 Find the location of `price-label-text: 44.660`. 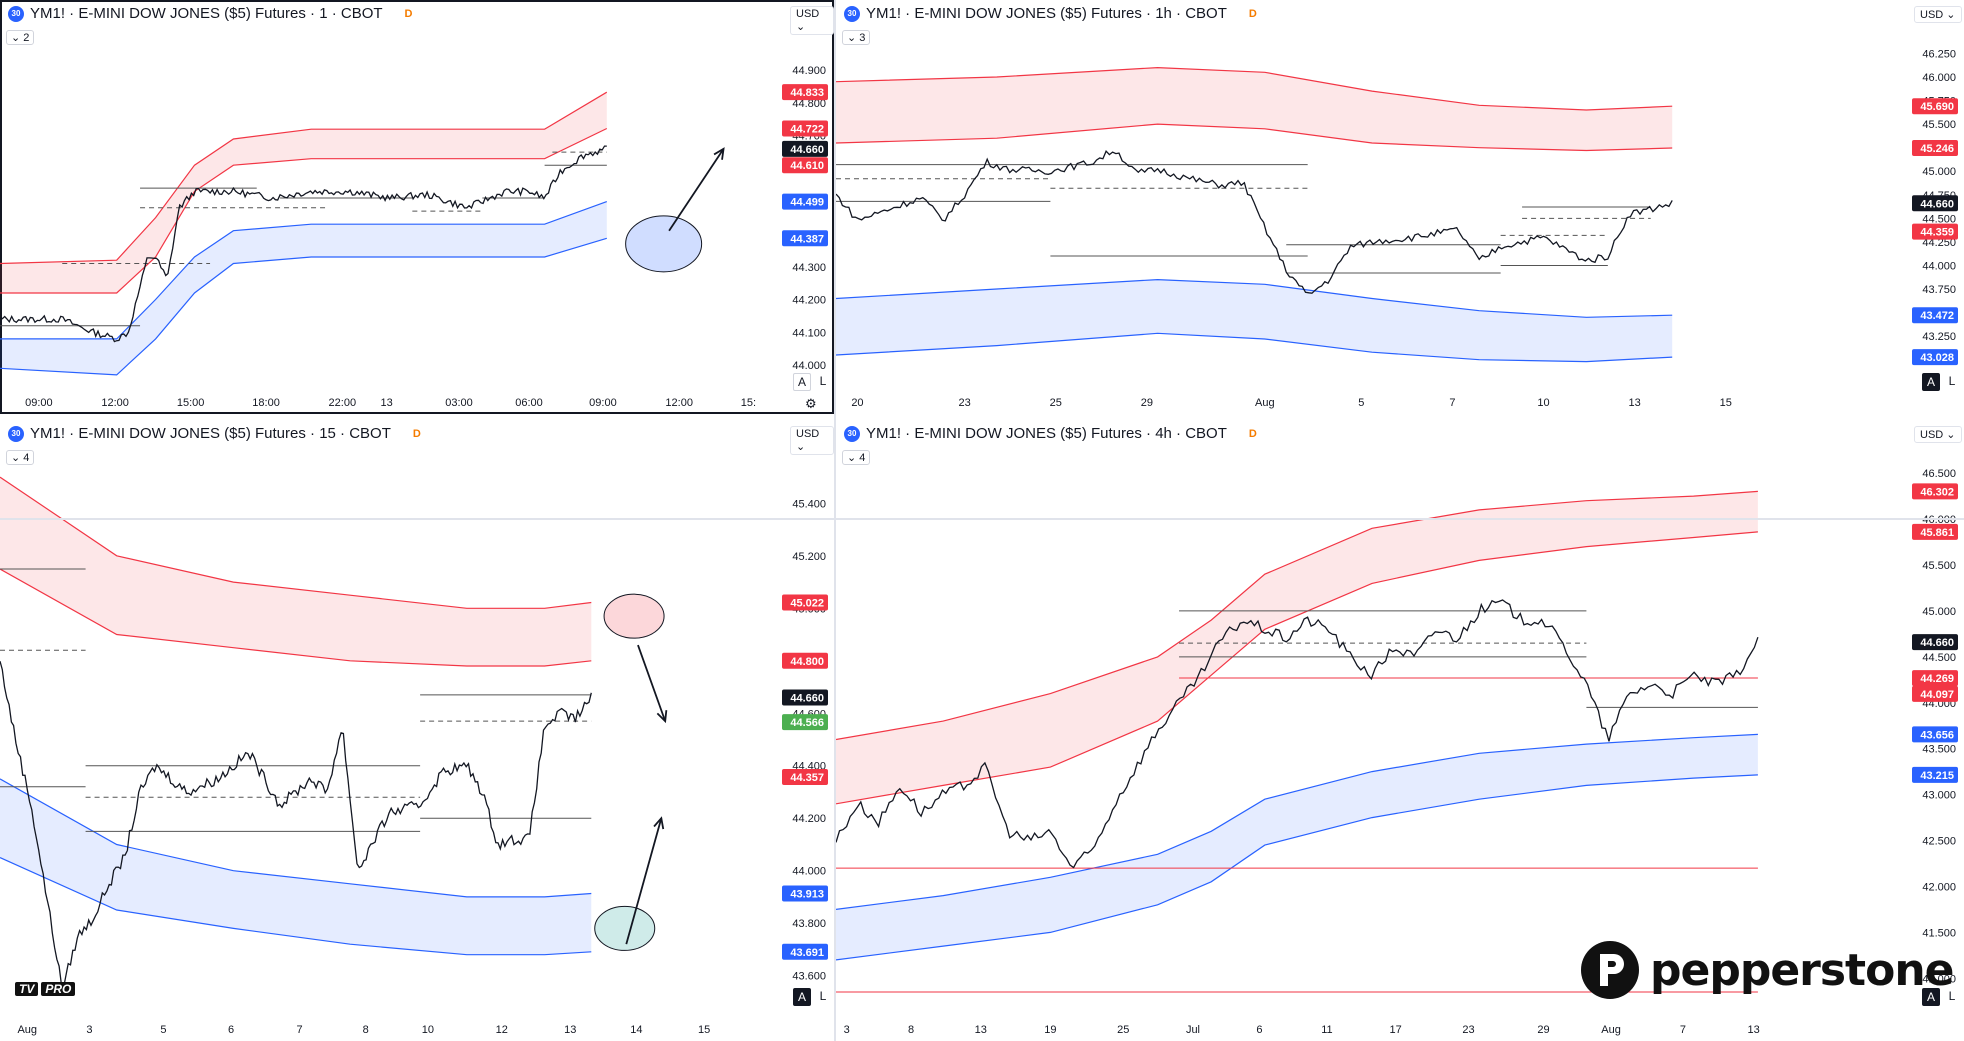

price-label-text: 44.660 is located at coordinates (1937, 643).